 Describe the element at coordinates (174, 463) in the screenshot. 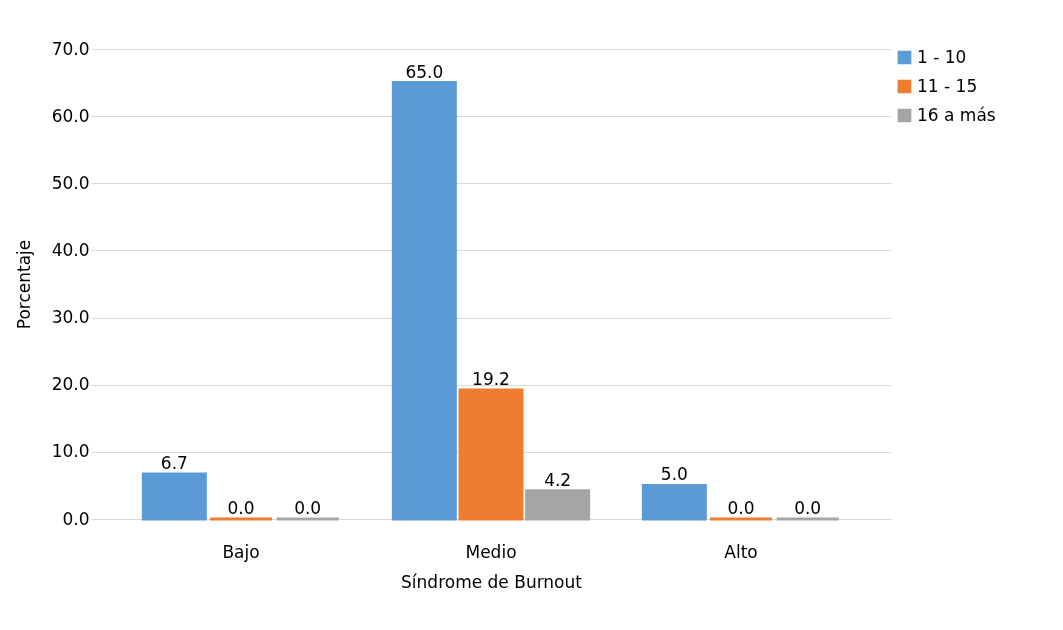

I see `data-label: 6.7` at that location.